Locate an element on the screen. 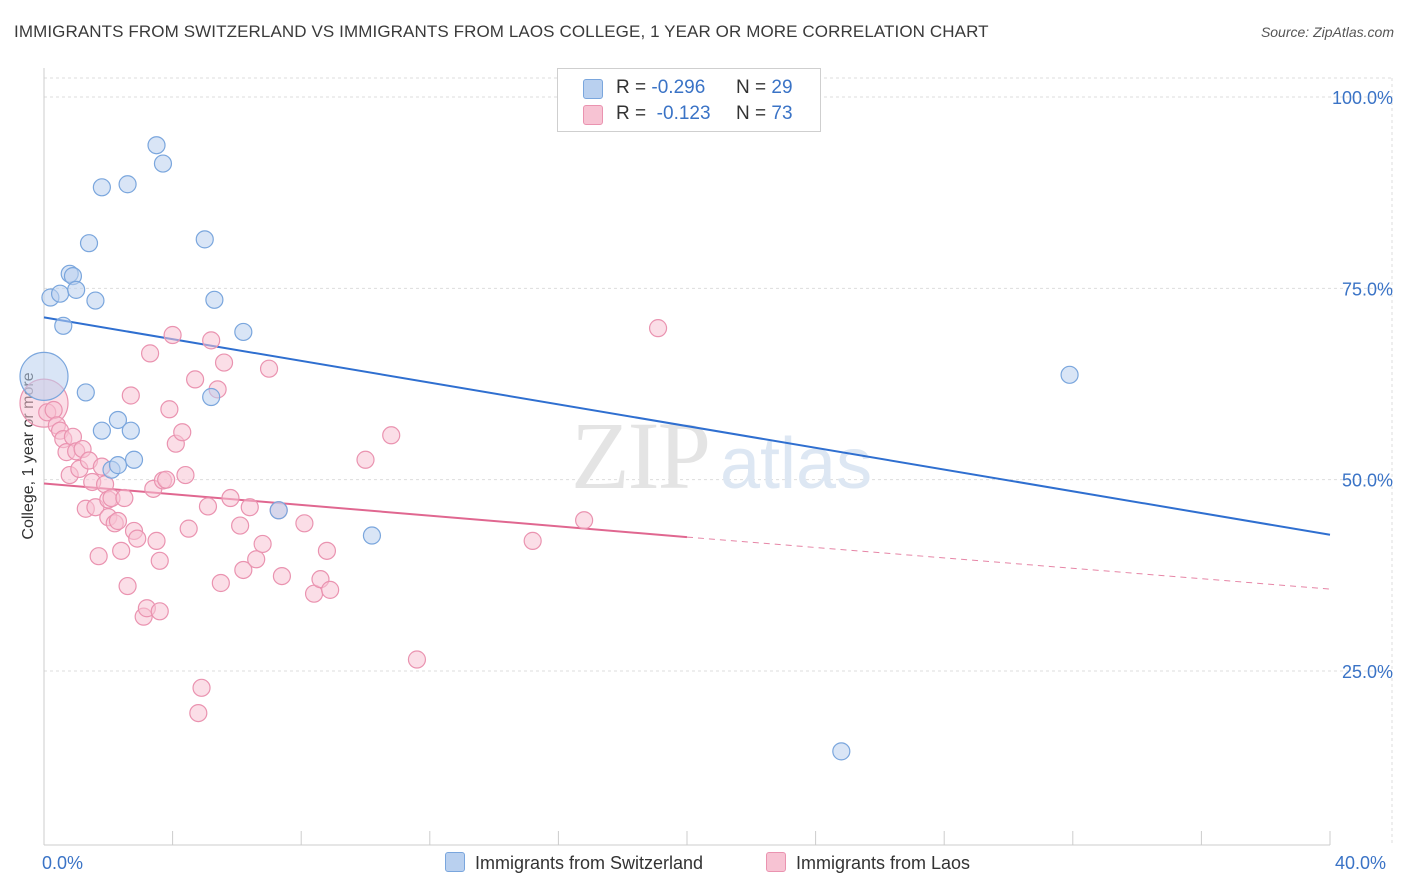 This screenshot has width=1406, height=892. legend-row-laos: R = -0.123 N = 73 is located at coordinates (689, 114).